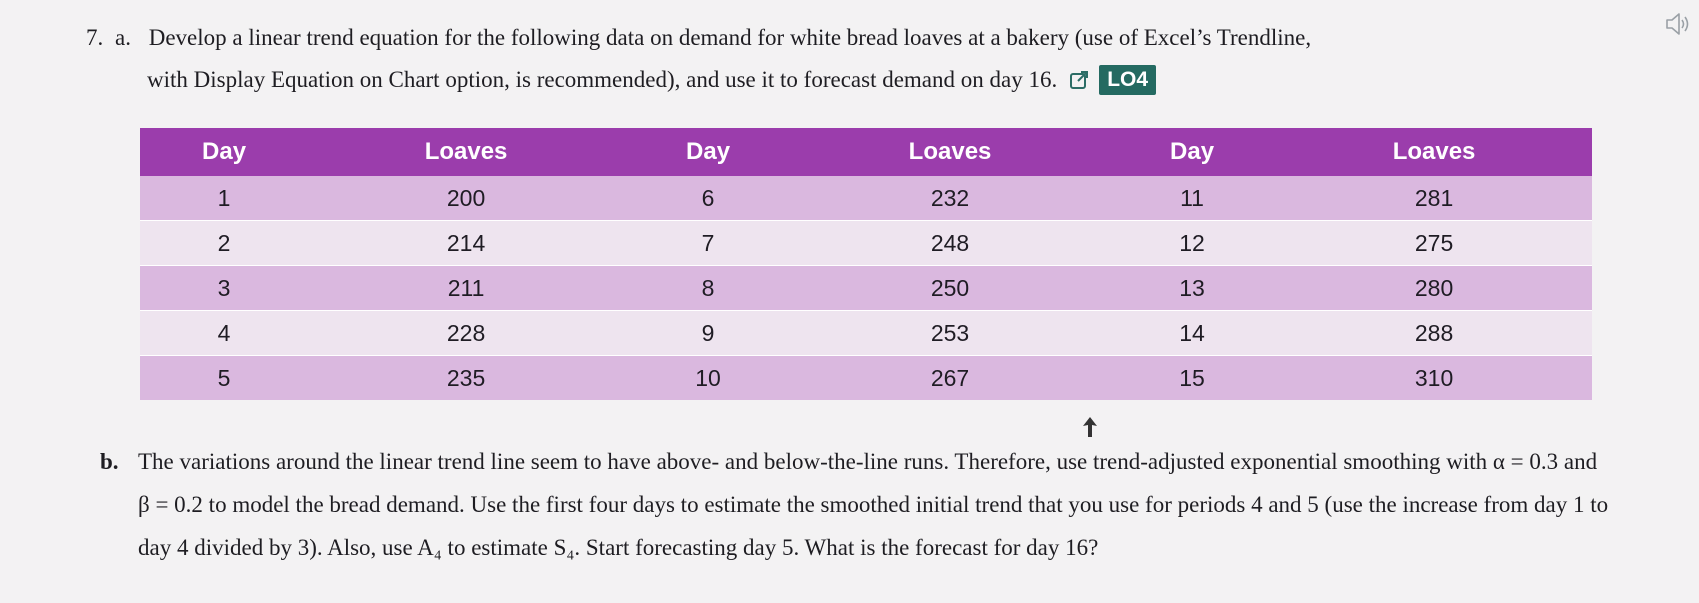 This screenshot has width=1699, height=603. What do you see at coordinates (224, 243) in the screenshot?
I see `table-cell: 2` at bounding box center [224, 243].